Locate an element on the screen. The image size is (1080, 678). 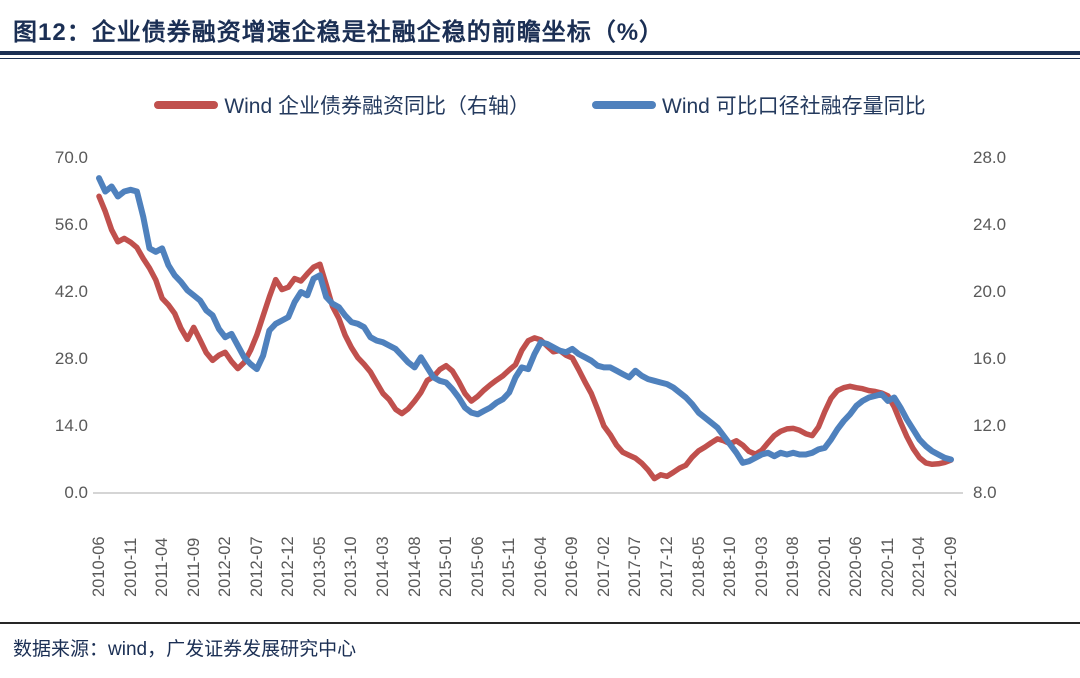
x-axis-tick: 2021-04 is located at coordinates (919, 566).